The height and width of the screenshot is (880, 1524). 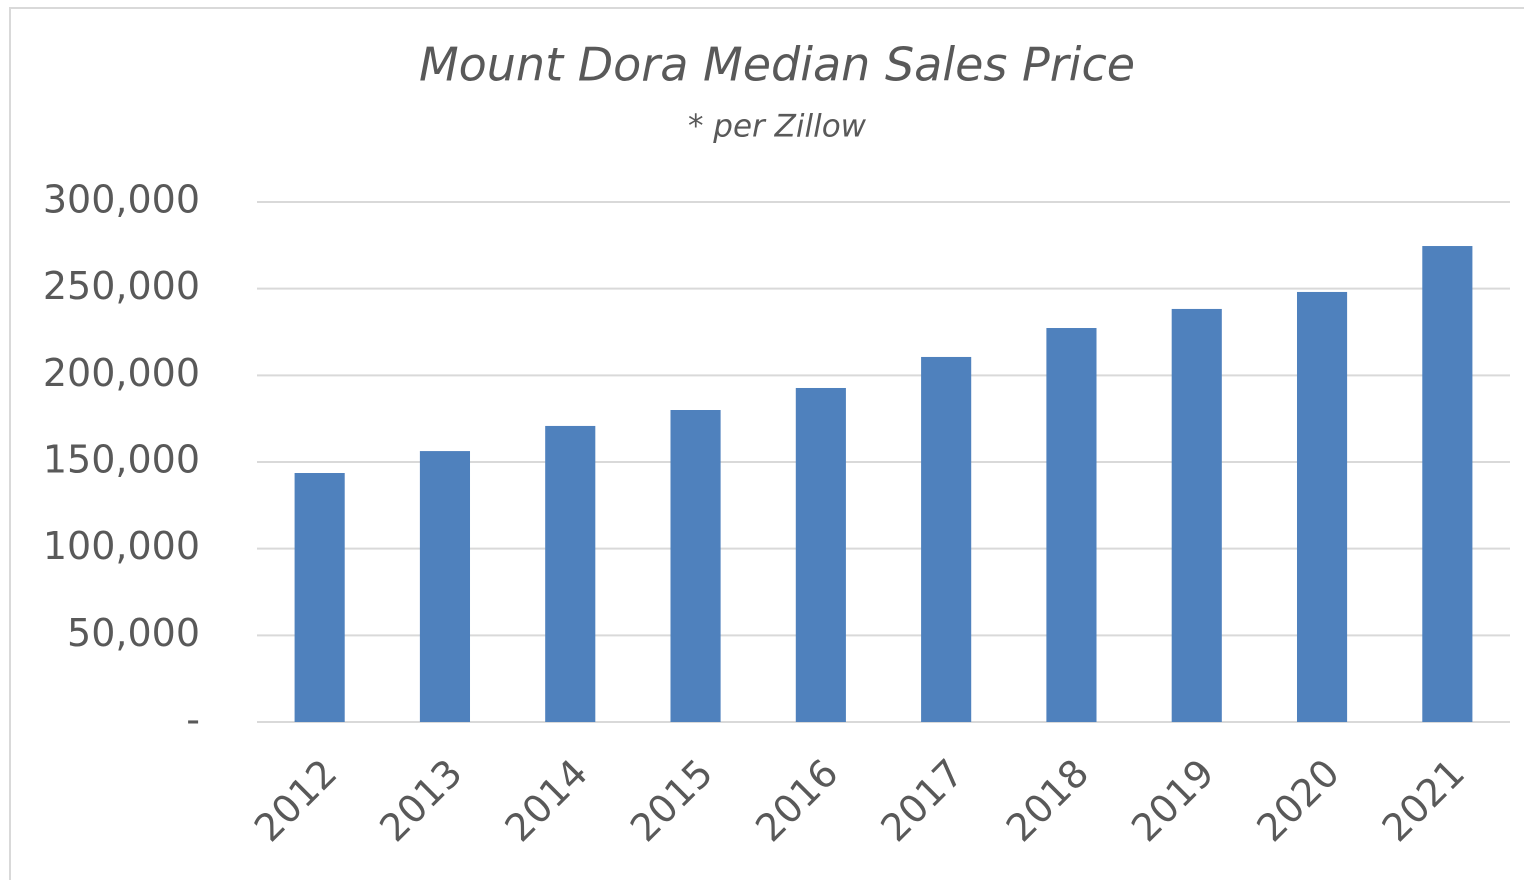 What do you see at coordinates (193, 720) in the screenshot?
I see `y-tick-label: -` at bounding box center [193, 720].